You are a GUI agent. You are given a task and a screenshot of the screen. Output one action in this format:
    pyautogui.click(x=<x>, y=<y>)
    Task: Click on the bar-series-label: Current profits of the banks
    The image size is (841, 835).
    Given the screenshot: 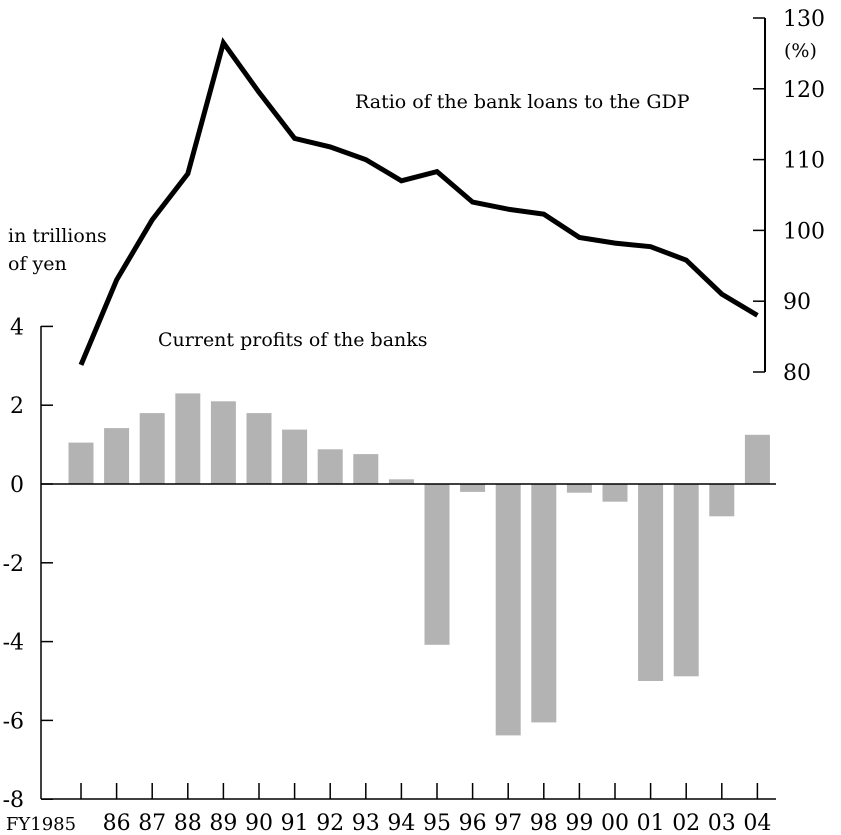 What is the action you would take?
    pyautogui.click(x=293, y=340)
    